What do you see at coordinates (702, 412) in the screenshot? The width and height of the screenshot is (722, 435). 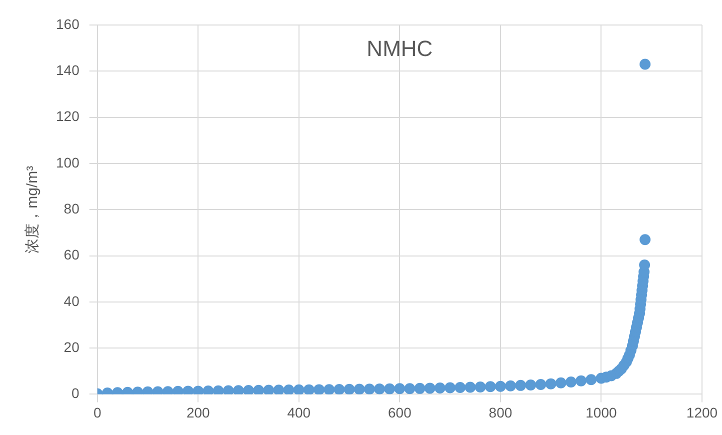 I see `x-tick-label: 1200` at bounding box center [702, 412].